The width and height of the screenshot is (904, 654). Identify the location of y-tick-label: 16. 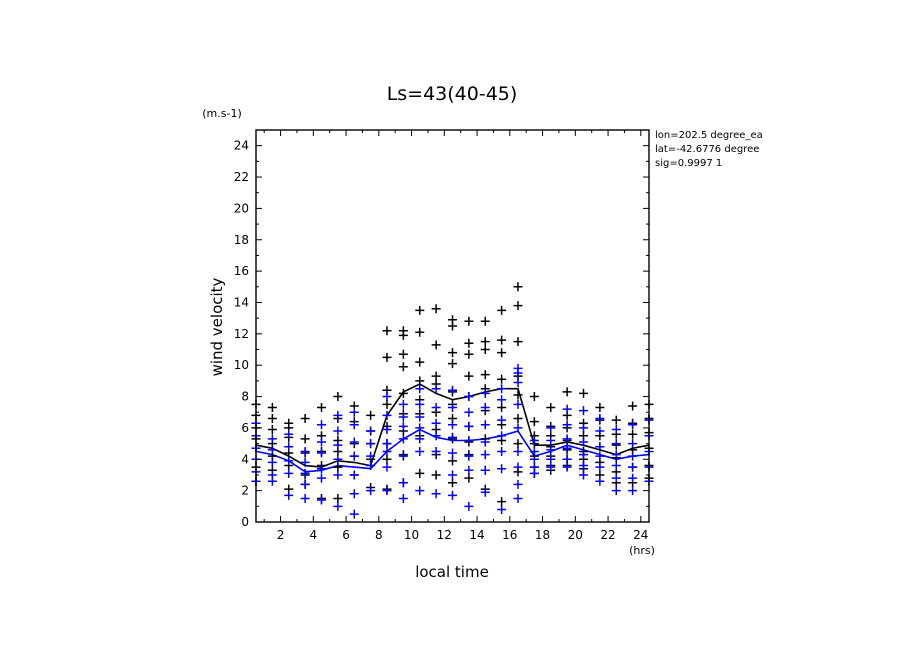
(241, 271).